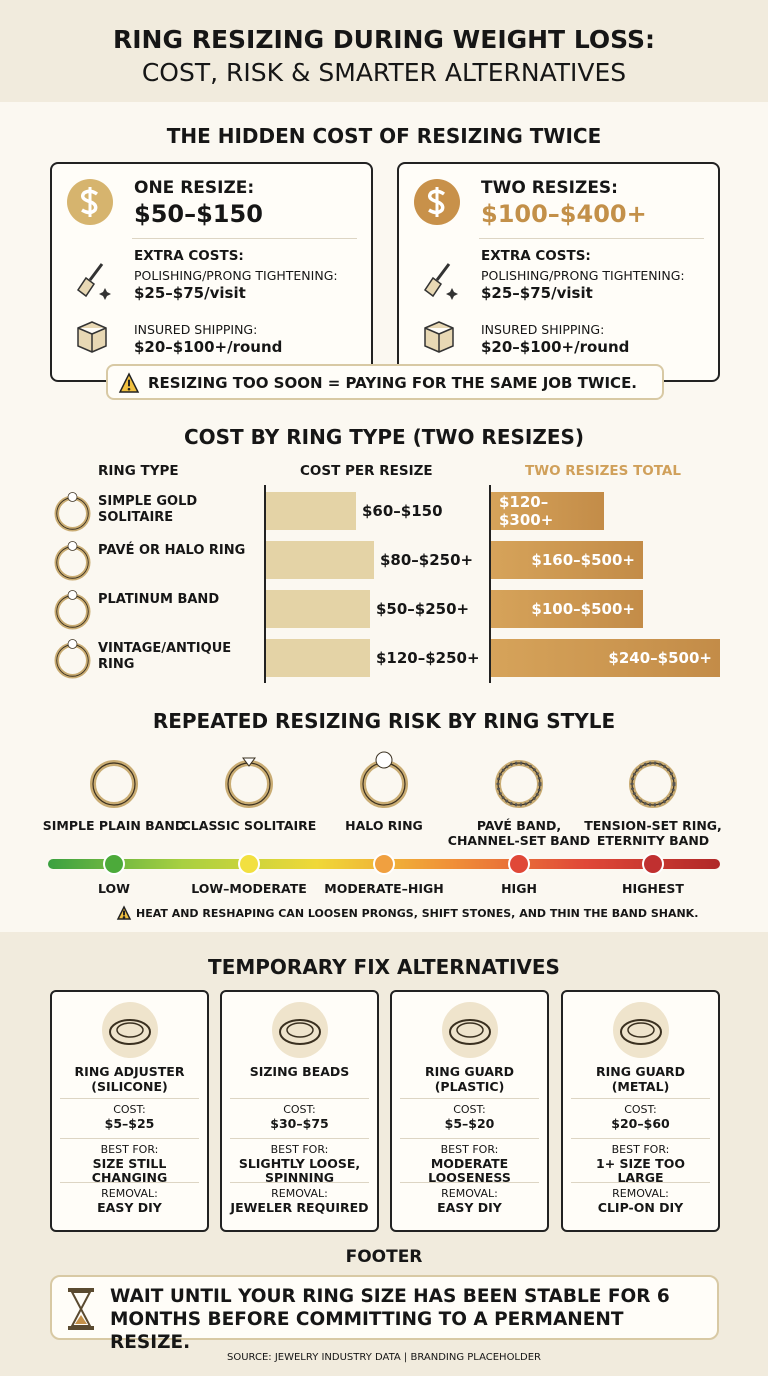 The image size is (768, 1376). Describe the element at coordinates (194, 188) in the screenshot. I see `card-label: ONE RESIZE:` at that location.